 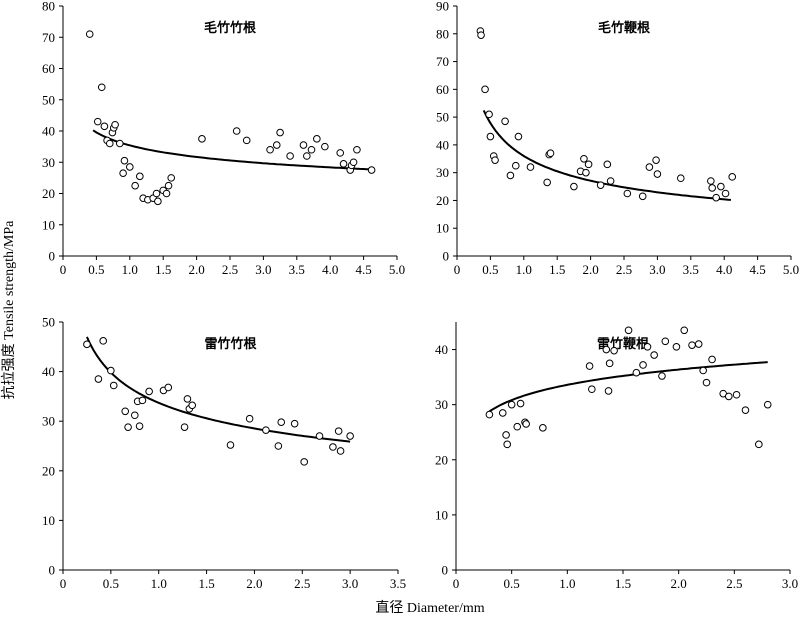 I want to click on x-tick-label: 1.0, so click(x=567, y=583).